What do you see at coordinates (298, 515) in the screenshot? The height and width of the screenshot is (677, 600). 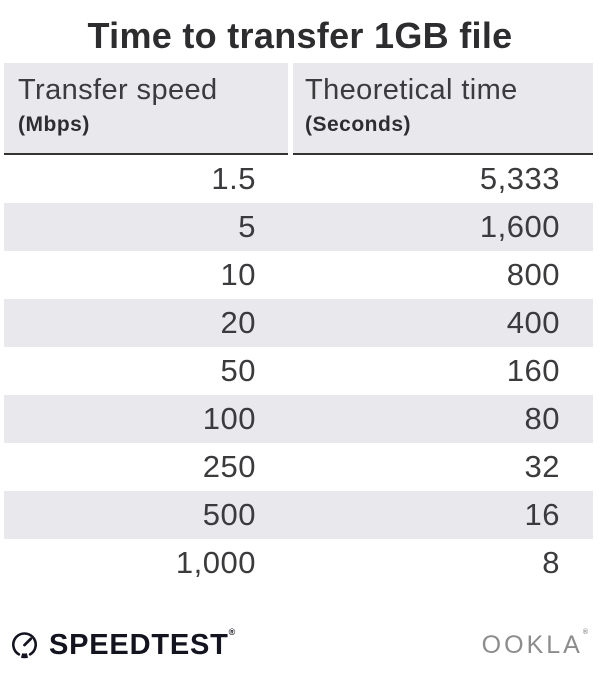 I see `table-row: 500 16` at bounding box center [298, 515].